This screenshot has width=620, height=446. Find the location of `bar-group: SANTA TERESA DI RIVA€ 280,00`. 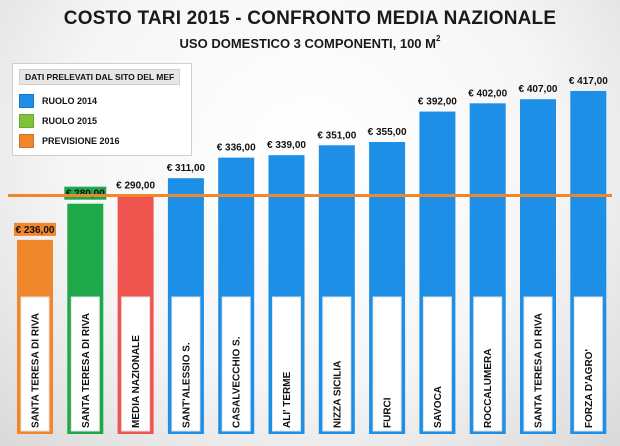

bar-group: SANTA TERESA DI RIVA€ 280,00 is located at coordinates (85, 310).